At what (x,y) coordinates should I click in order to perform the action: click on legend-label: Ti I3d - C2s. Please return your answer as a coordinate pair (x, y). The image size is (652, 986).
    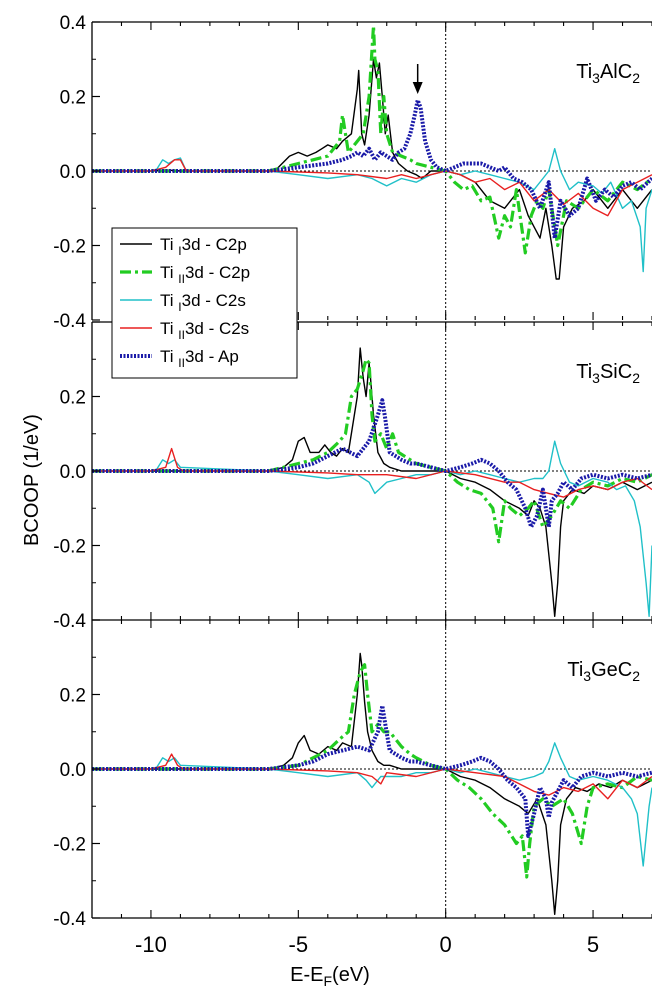
    Looking at the image, I should click on (203, 302).